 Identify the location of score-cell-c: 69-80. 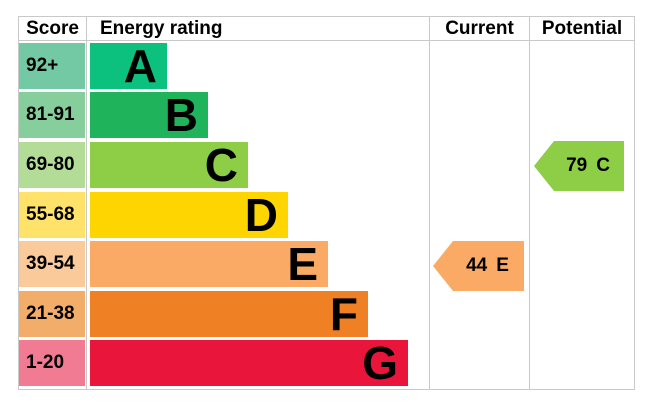
(52, 165).